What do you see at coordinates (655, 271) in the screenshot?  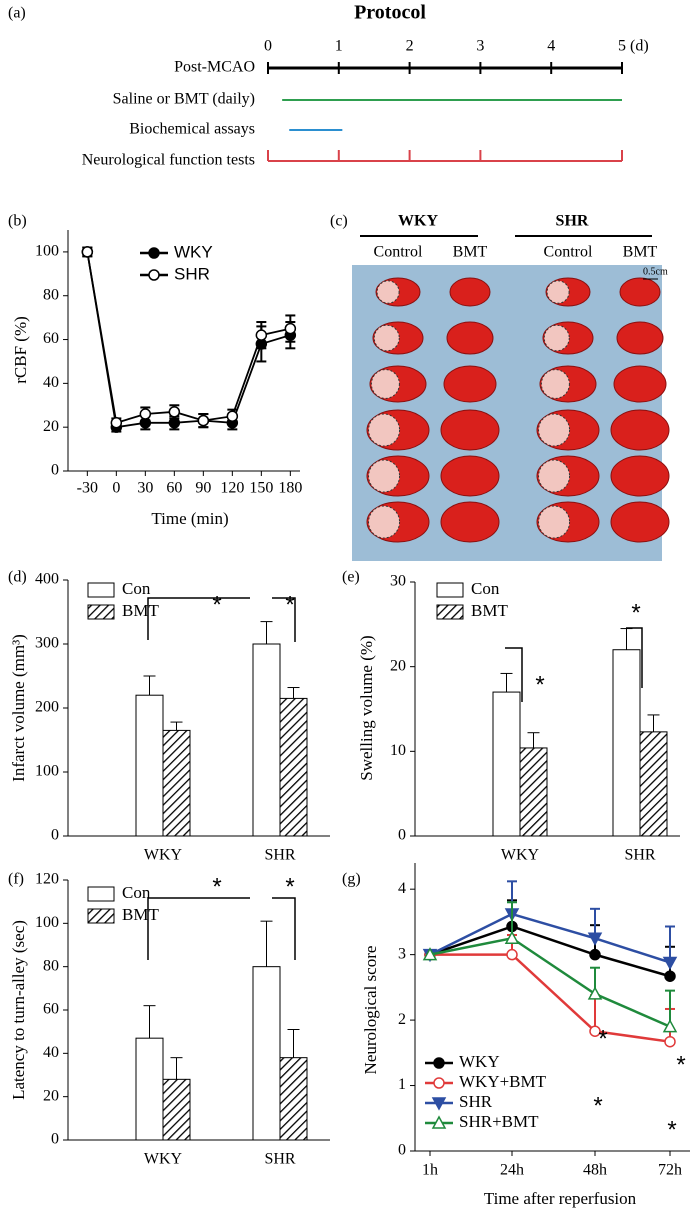 I see `scale-label: 0.5cm` at bounding box center [655, 271].